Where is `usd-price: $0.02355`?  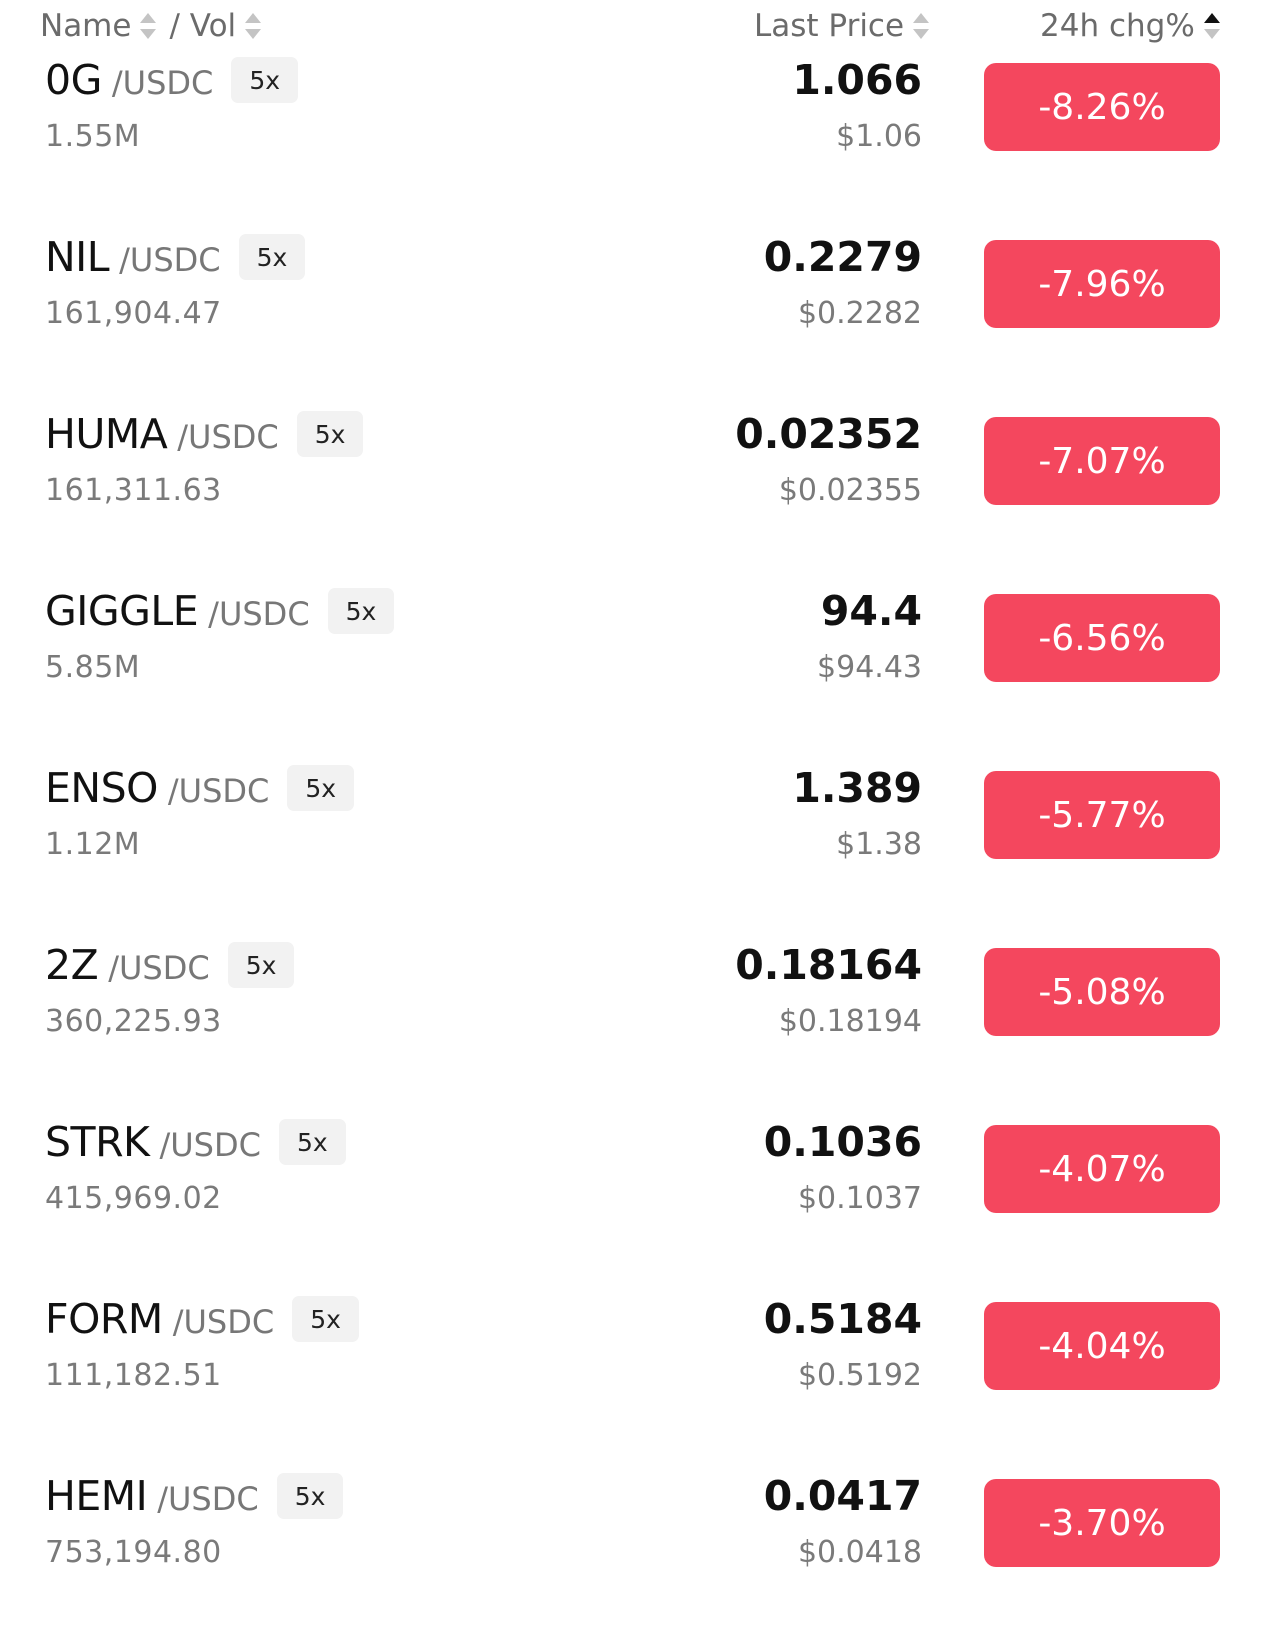
usd-price: $0.02355 is located at coordinates (850, 490).